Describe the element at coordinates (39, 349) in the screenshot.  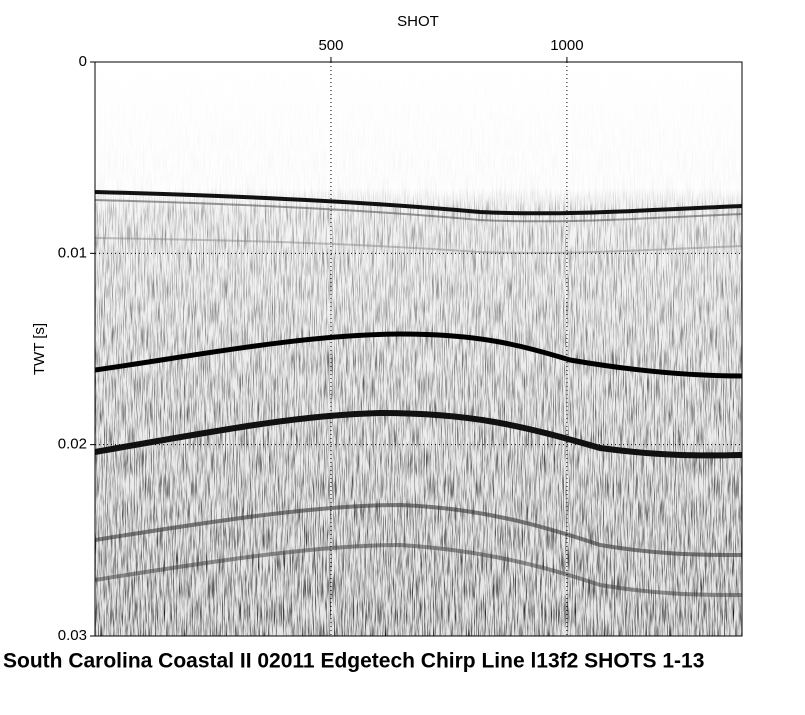
I see `y-axis-label: TWT [s]` at that location.